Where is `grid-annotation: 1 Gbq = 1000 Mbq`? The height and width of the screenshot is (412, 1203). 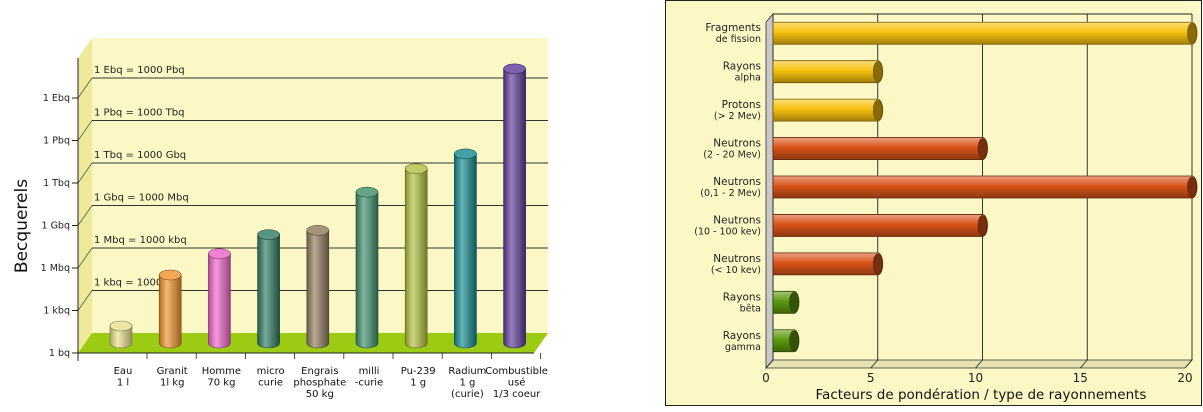 grid-annotation: 1 Gbq = 1000 Mbq is located at coordinates (141, 198).